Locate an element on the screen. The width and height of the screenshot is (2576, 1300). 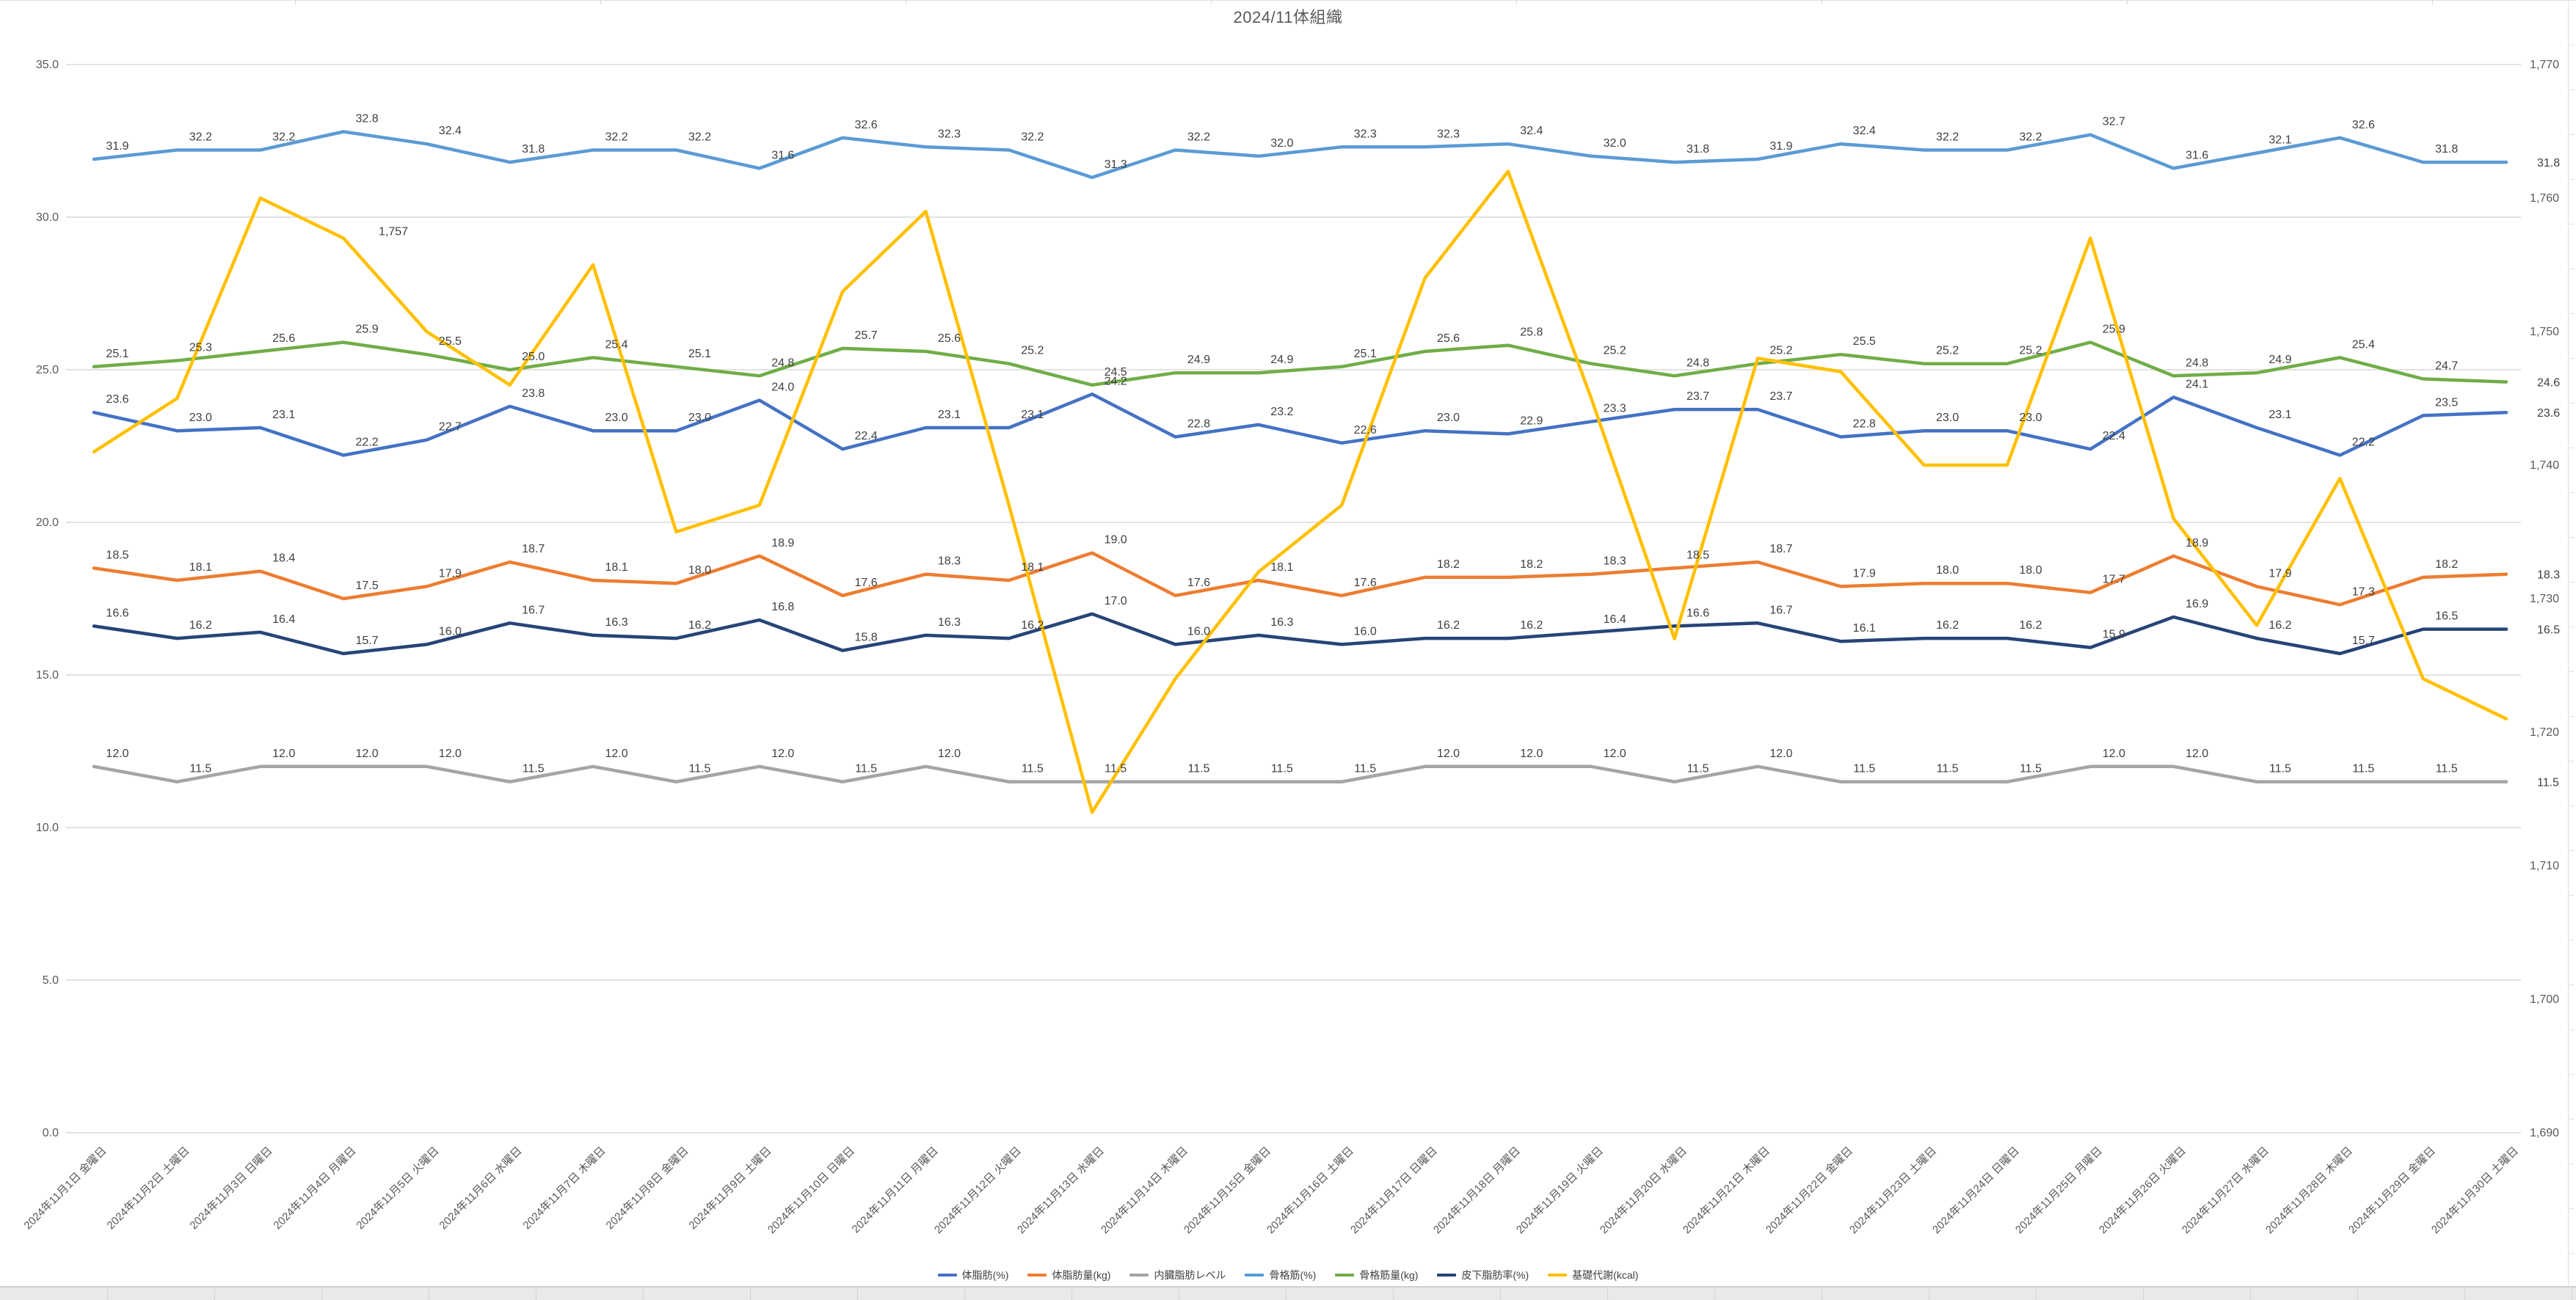
data-label: 25.5 is located at coordinates (450, 341).